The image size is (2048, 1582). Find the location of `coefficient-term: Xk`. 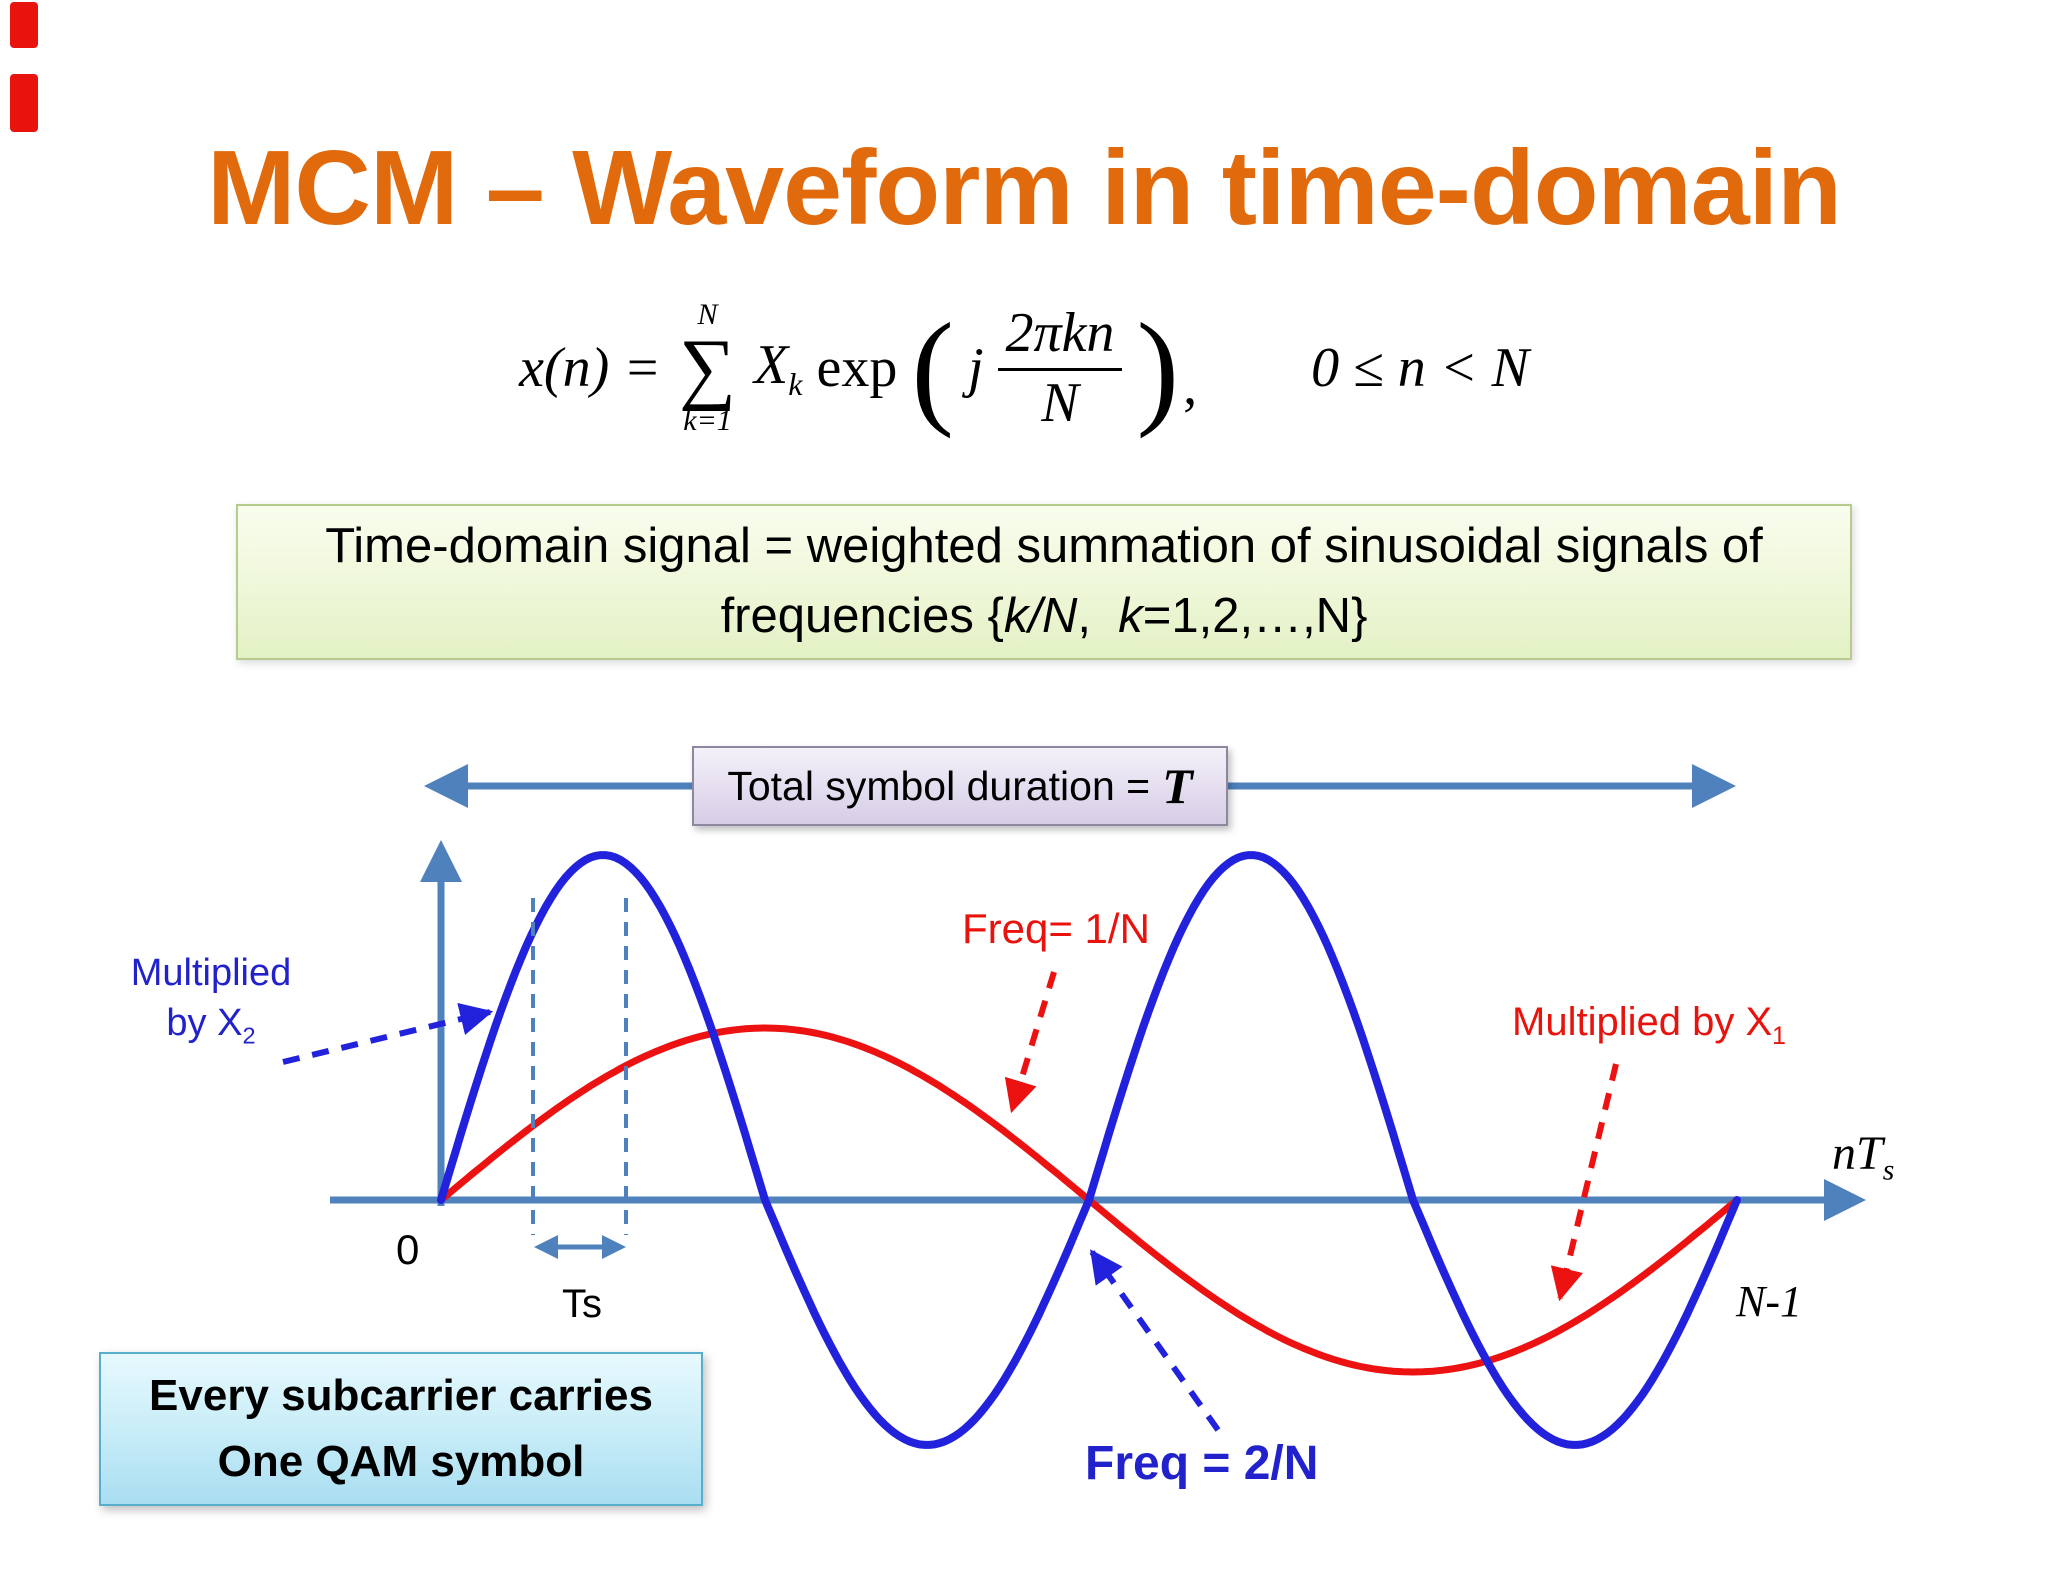

coefficient-term: Xk is located at coordinates (778, 368).